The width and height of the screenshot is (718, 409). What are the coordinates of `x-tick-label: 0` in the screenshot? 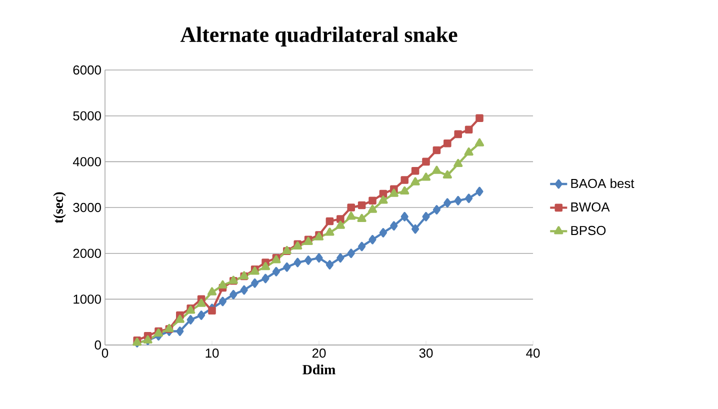 It's located at (105, 353).